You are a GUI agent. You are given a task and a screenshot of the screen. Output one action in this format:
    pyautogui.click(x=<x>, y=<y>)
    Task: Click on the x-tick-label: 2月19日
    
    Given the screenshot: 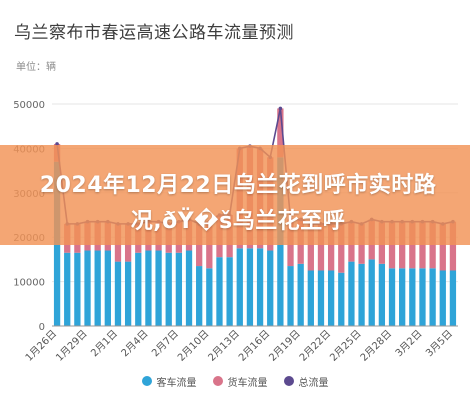 What is the action you would take?
    pyautogui.click(x=285, y=346)
    